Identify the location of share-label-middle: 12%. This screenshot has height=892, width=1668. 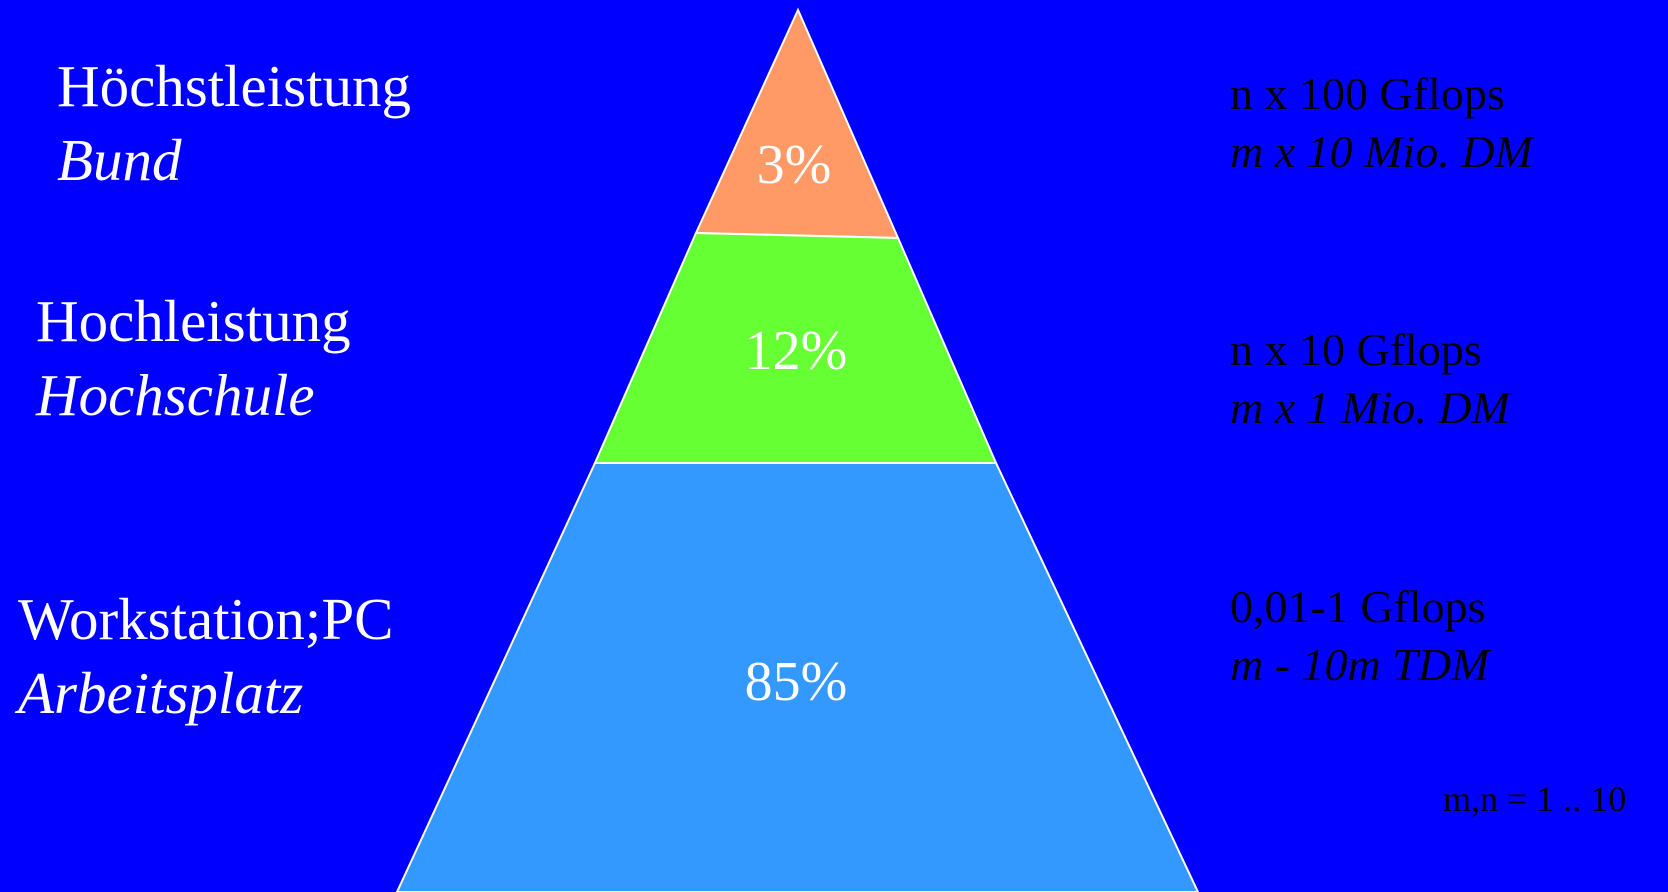
(796, 351).